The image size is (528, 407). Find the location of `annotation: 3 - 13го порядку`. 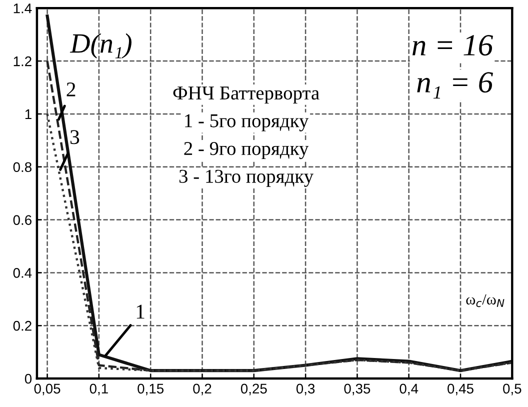

annotation: 3 - 13го порядку is located at coordinates (246, 178).